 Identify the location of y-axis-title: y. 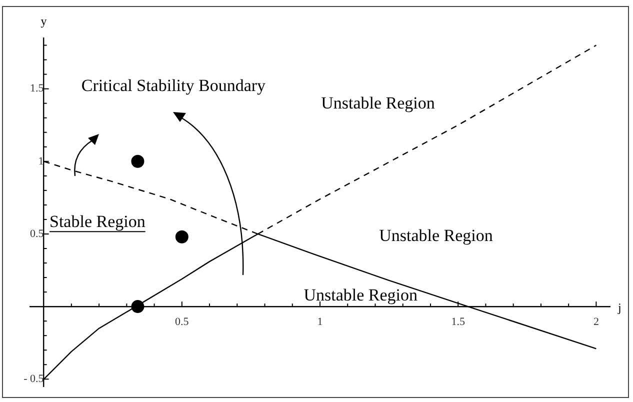
(43, 21).